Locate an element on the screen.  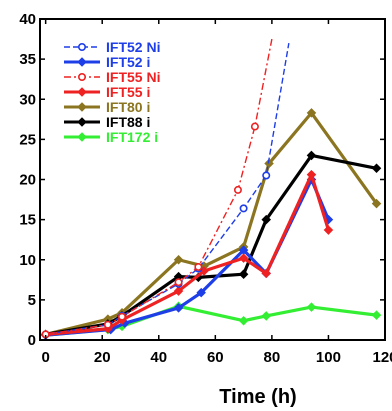
legend-entry: IFT55 i is located at coordinates (107, 92).